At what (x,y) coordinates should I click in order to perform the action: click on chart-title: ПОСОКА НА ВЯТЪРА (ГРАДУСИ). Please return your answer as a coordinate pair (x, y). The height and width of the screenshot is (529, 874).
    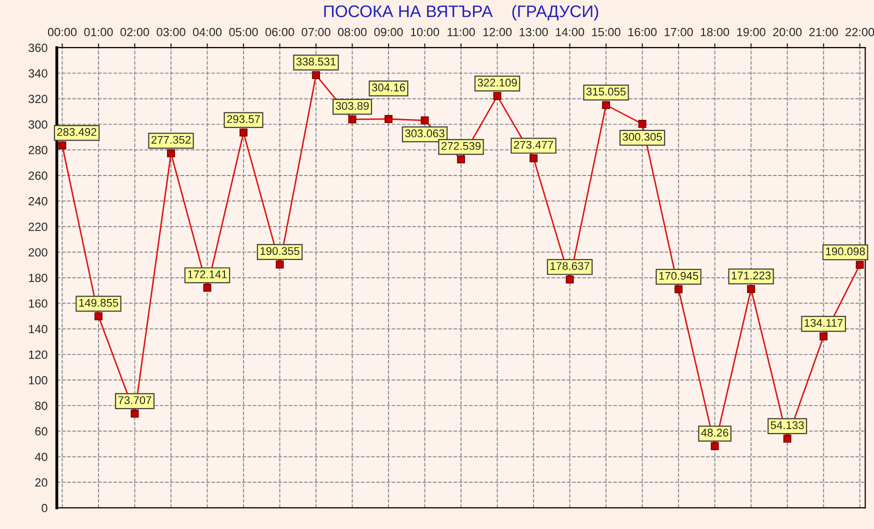
    Looking at the image, I should click on (461, 12).